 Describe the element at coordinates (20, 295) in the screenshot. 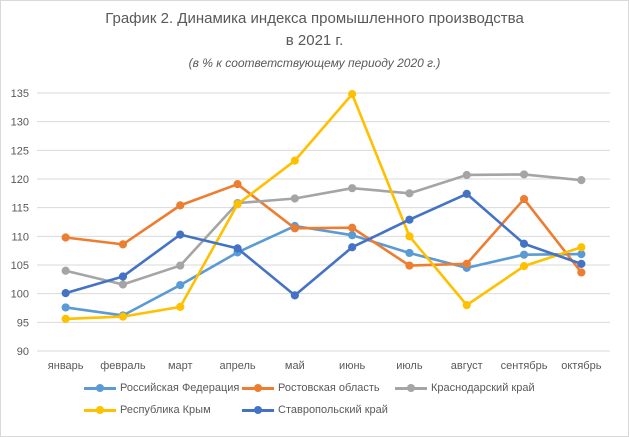

I see `y-tick-label: 100` at that location.